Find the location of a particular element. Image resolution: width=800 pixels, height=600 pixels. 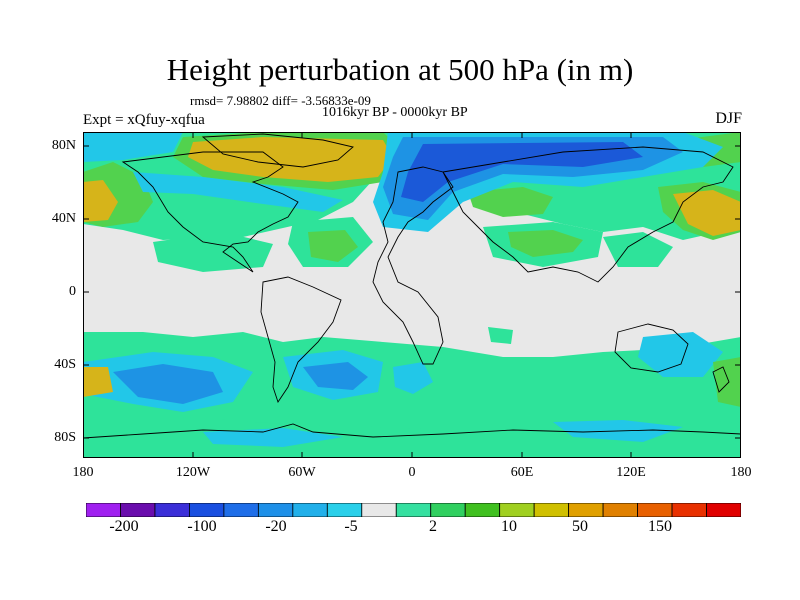

greenland-coast is located at coordinates (277, 150).